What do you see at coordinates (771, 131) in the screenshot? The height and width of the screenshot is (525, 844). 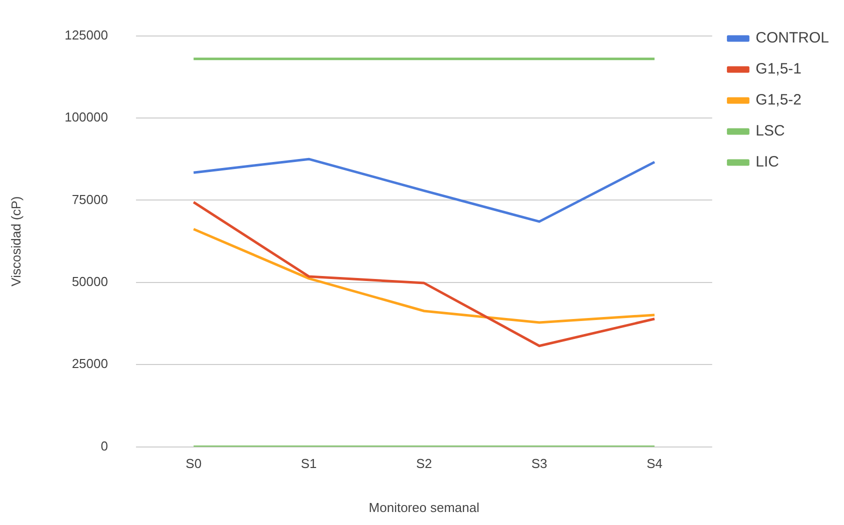 I see `legend-label: LSC` at bounding box center [771, 131].